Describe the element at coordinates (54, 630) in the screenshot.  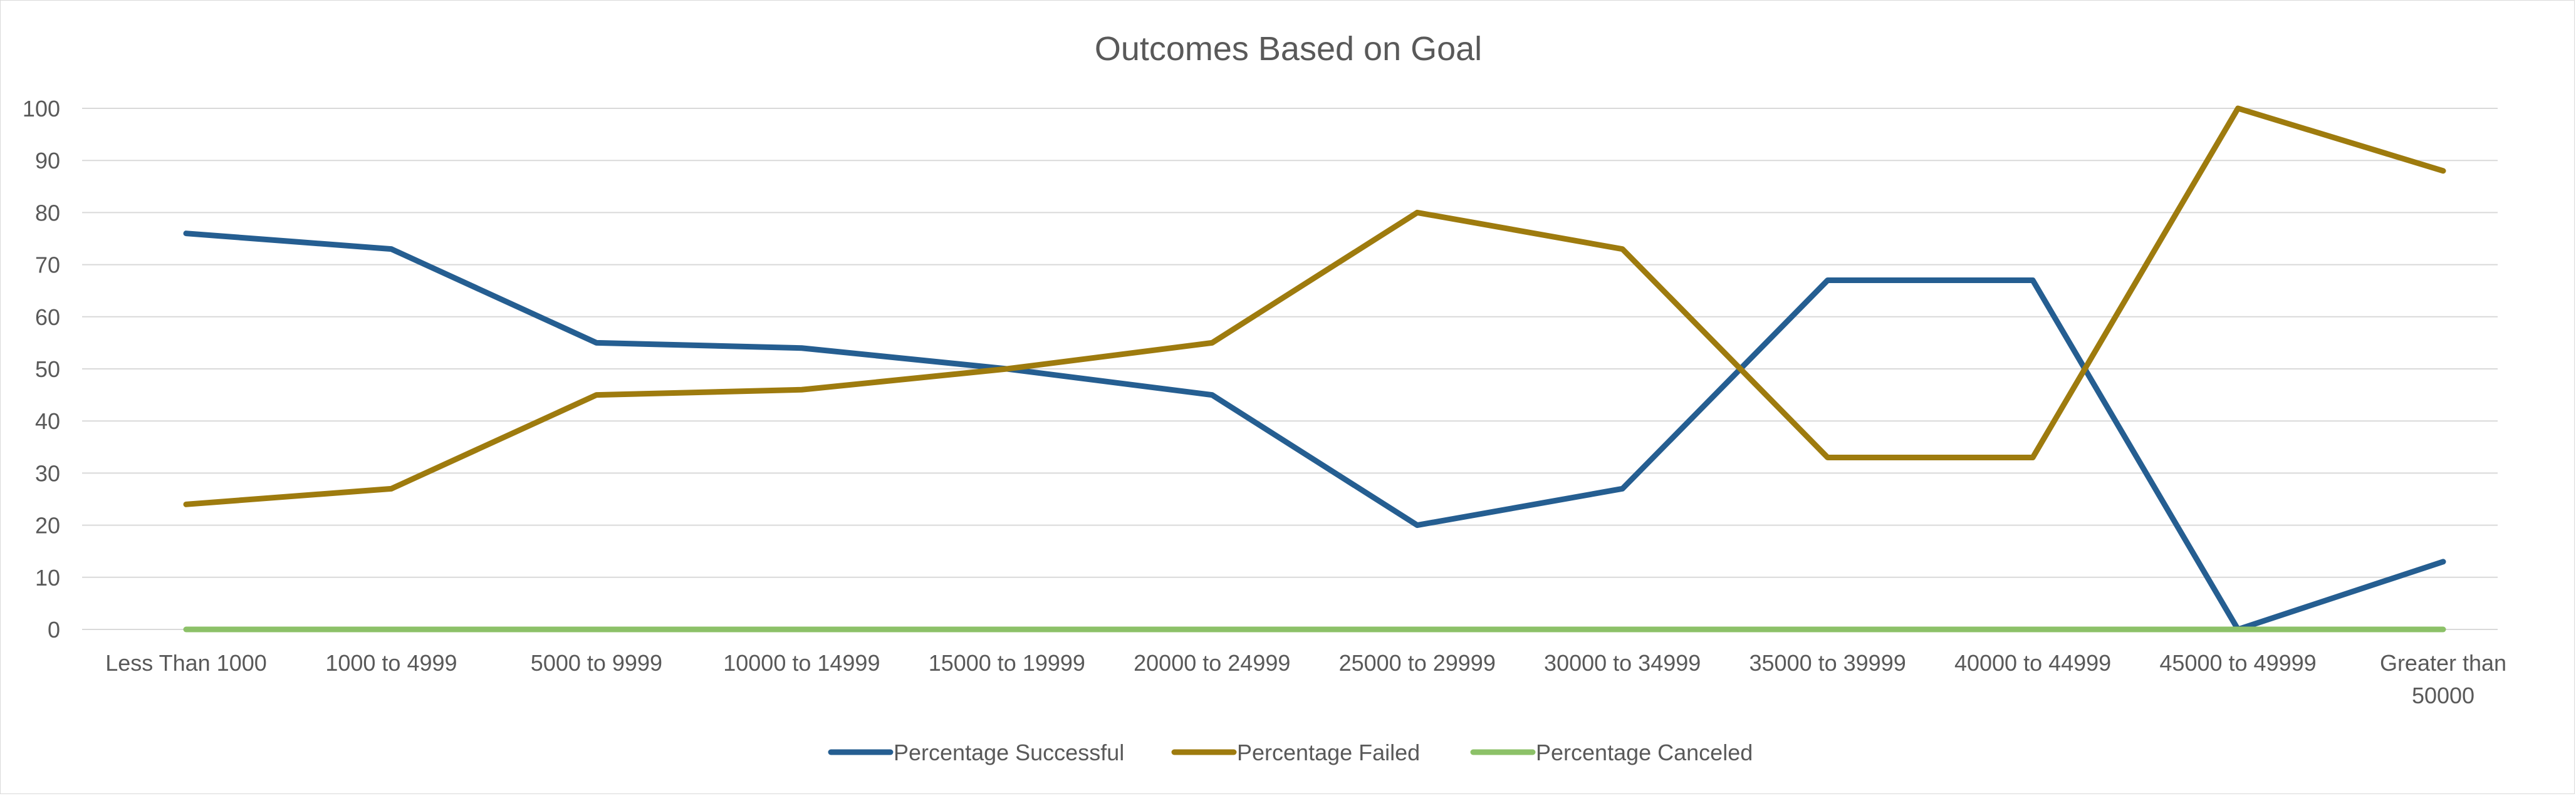
I see `y-tick-label: 0` at that location.